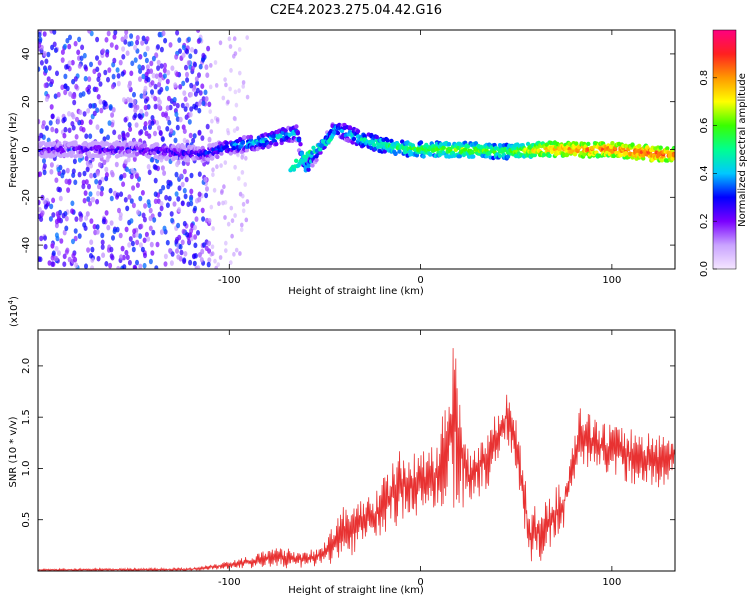 The height and width of the screenshot is (600, 750). Describe the element at coordinates (704, 126) in the screenshot. I see `colorbar-tick-label: 0.6` at that location.